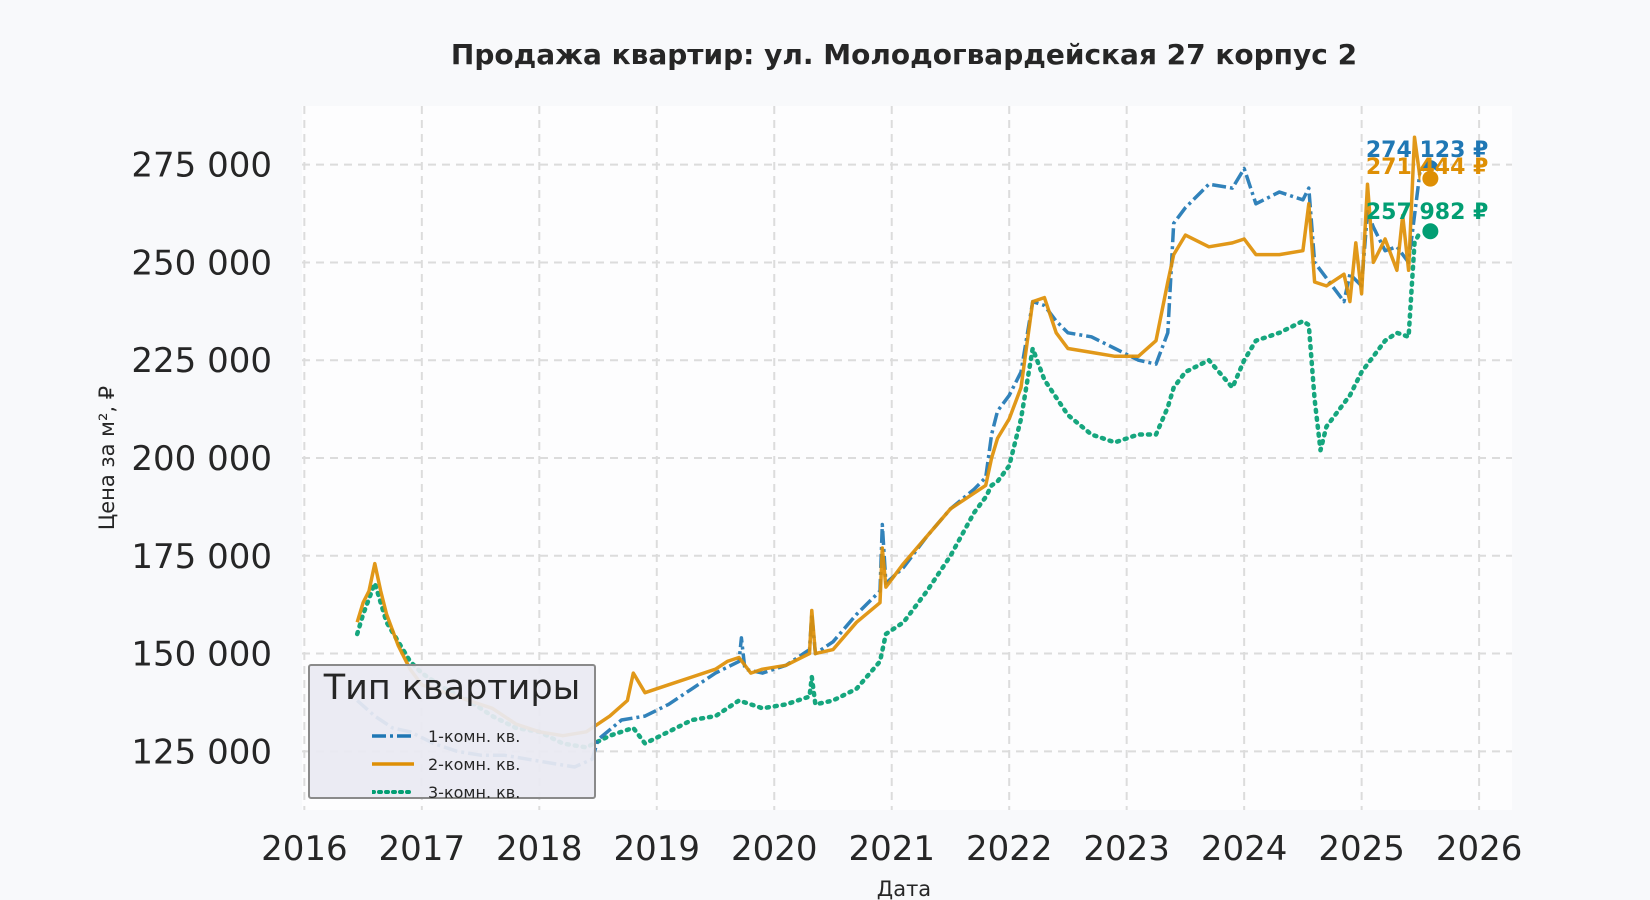 This screenshot has width=1650, height=900. What do you see at coordinates (474, 764) in the screenshot?
I see `legend-label-2room: 2-комн. кв.` at bounding box center [474, 764].